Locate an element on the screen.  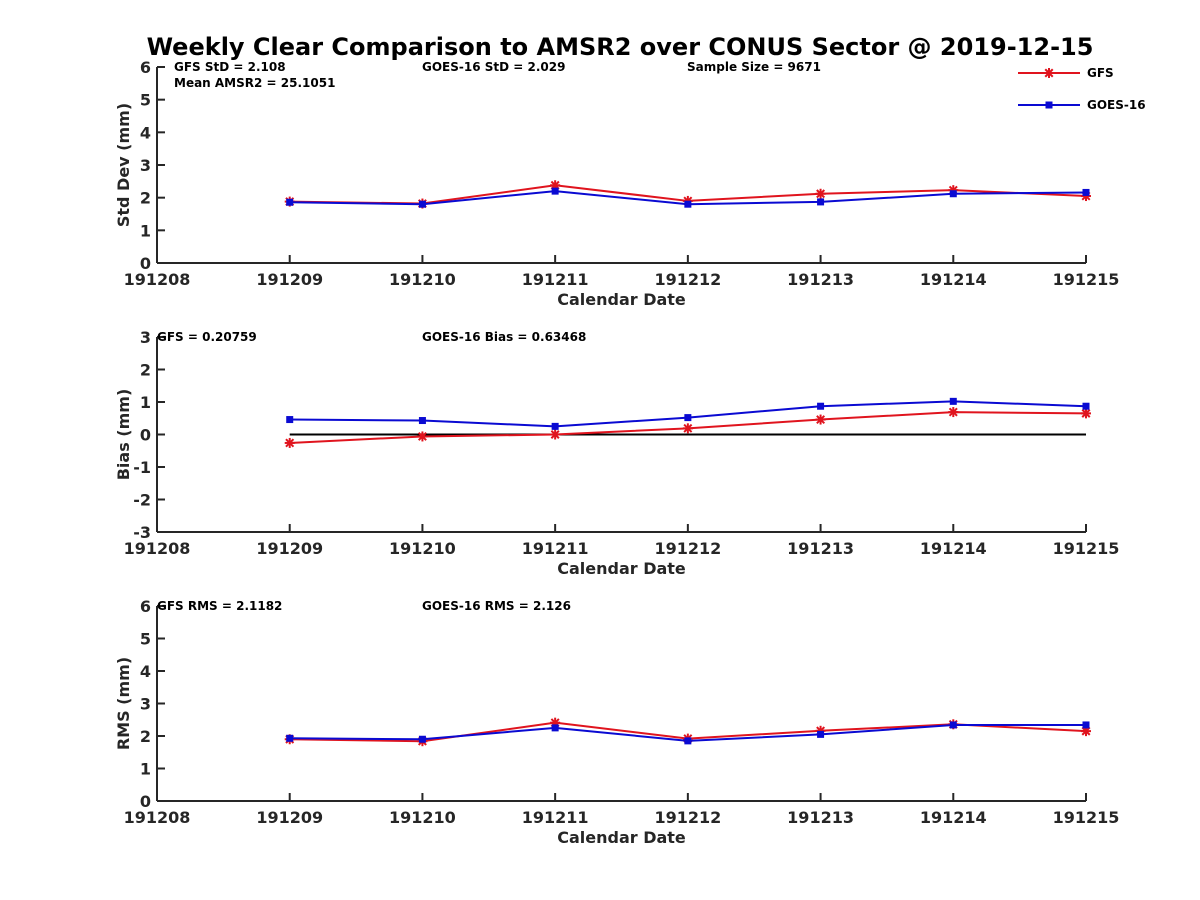
stat-annotation: GFS = 0.20759 is located at coordinates (207, 337).